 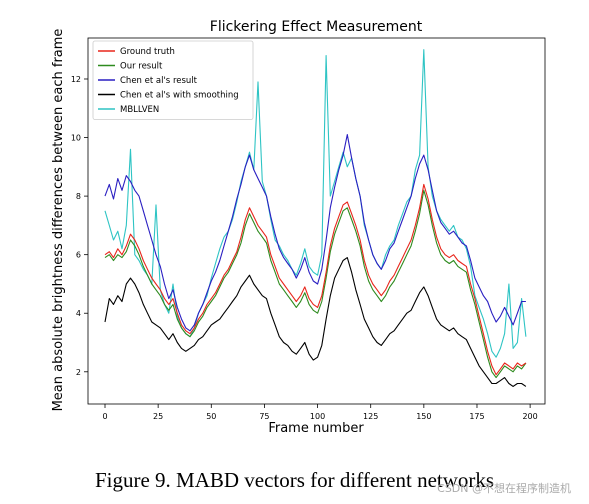 I want to click on watermark: CSDN @不想在程序制造机, so click(x=504, y=488).